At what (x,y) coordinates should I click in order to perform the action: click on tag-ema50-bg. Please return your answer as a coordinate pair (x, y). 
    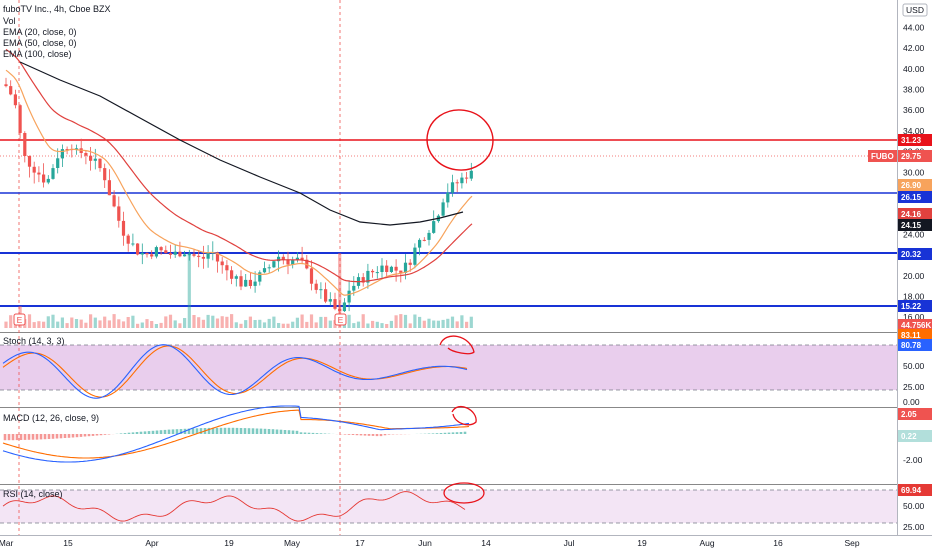
    Looking at the image, I should click on (915, 214).